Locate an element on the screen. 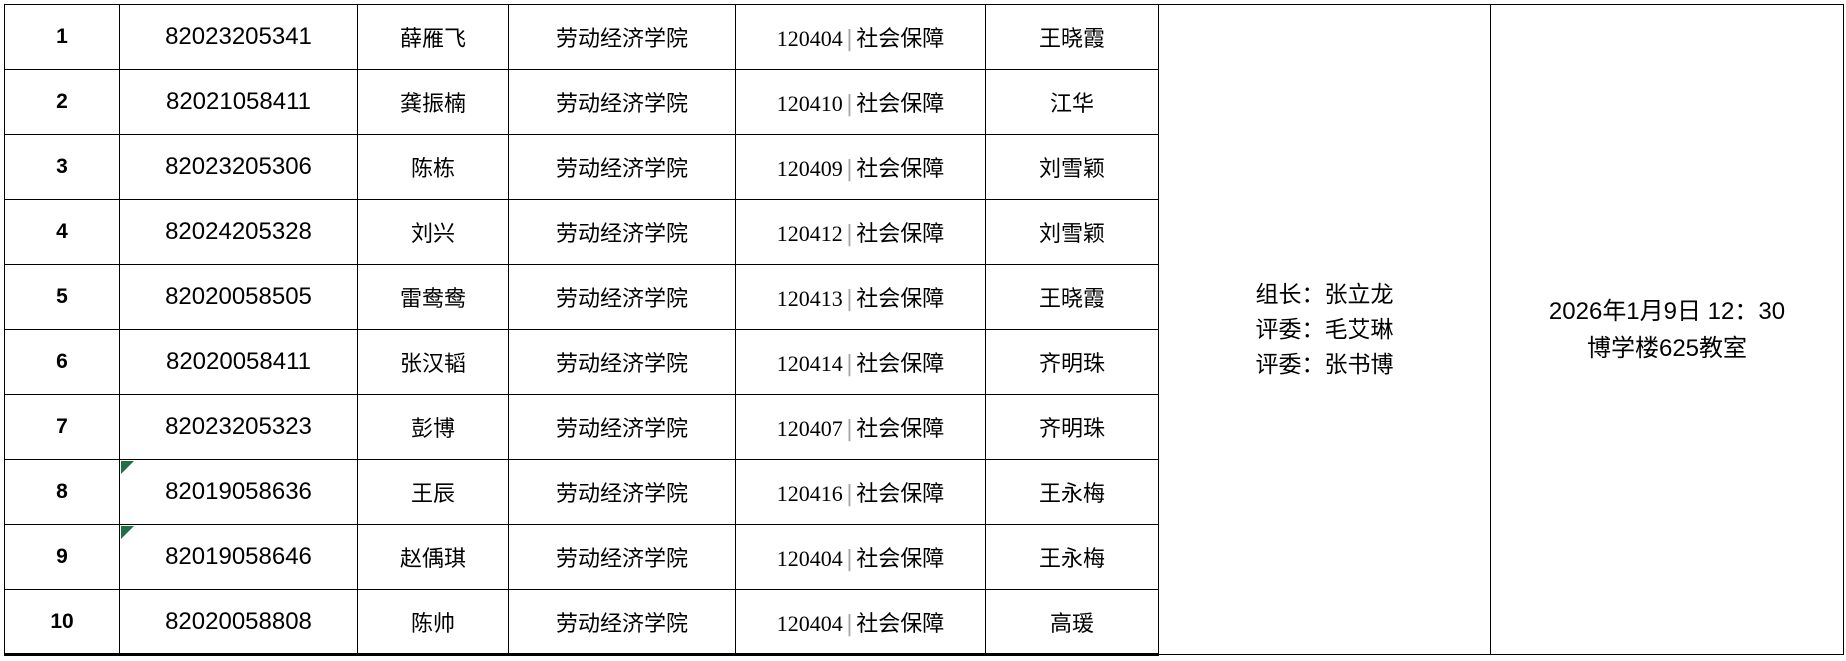 This screenshot has width=1846, height=661. advisor-cell: 江华 is located at coordinates (1072, 102).